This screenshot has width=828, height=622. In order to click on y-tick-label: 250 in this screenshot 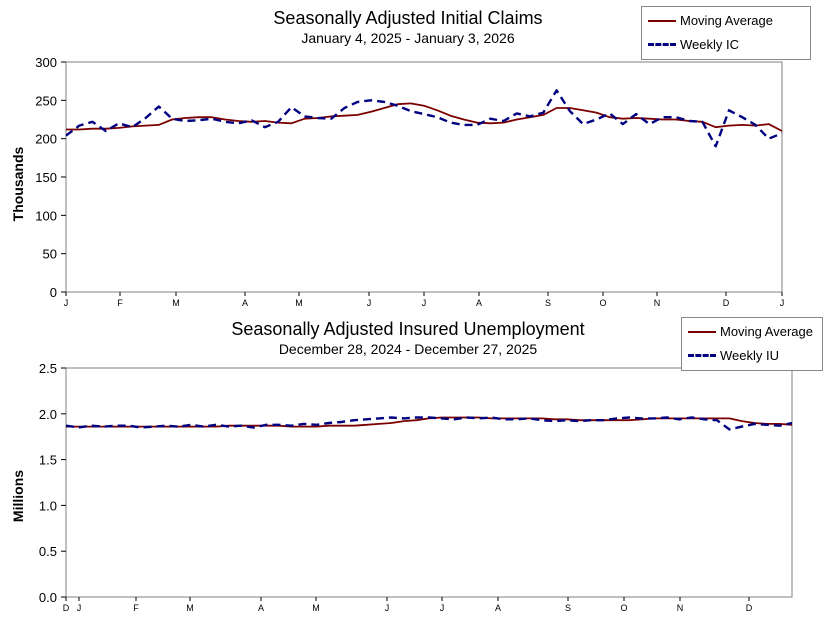, I will do `click(46, 100)`.